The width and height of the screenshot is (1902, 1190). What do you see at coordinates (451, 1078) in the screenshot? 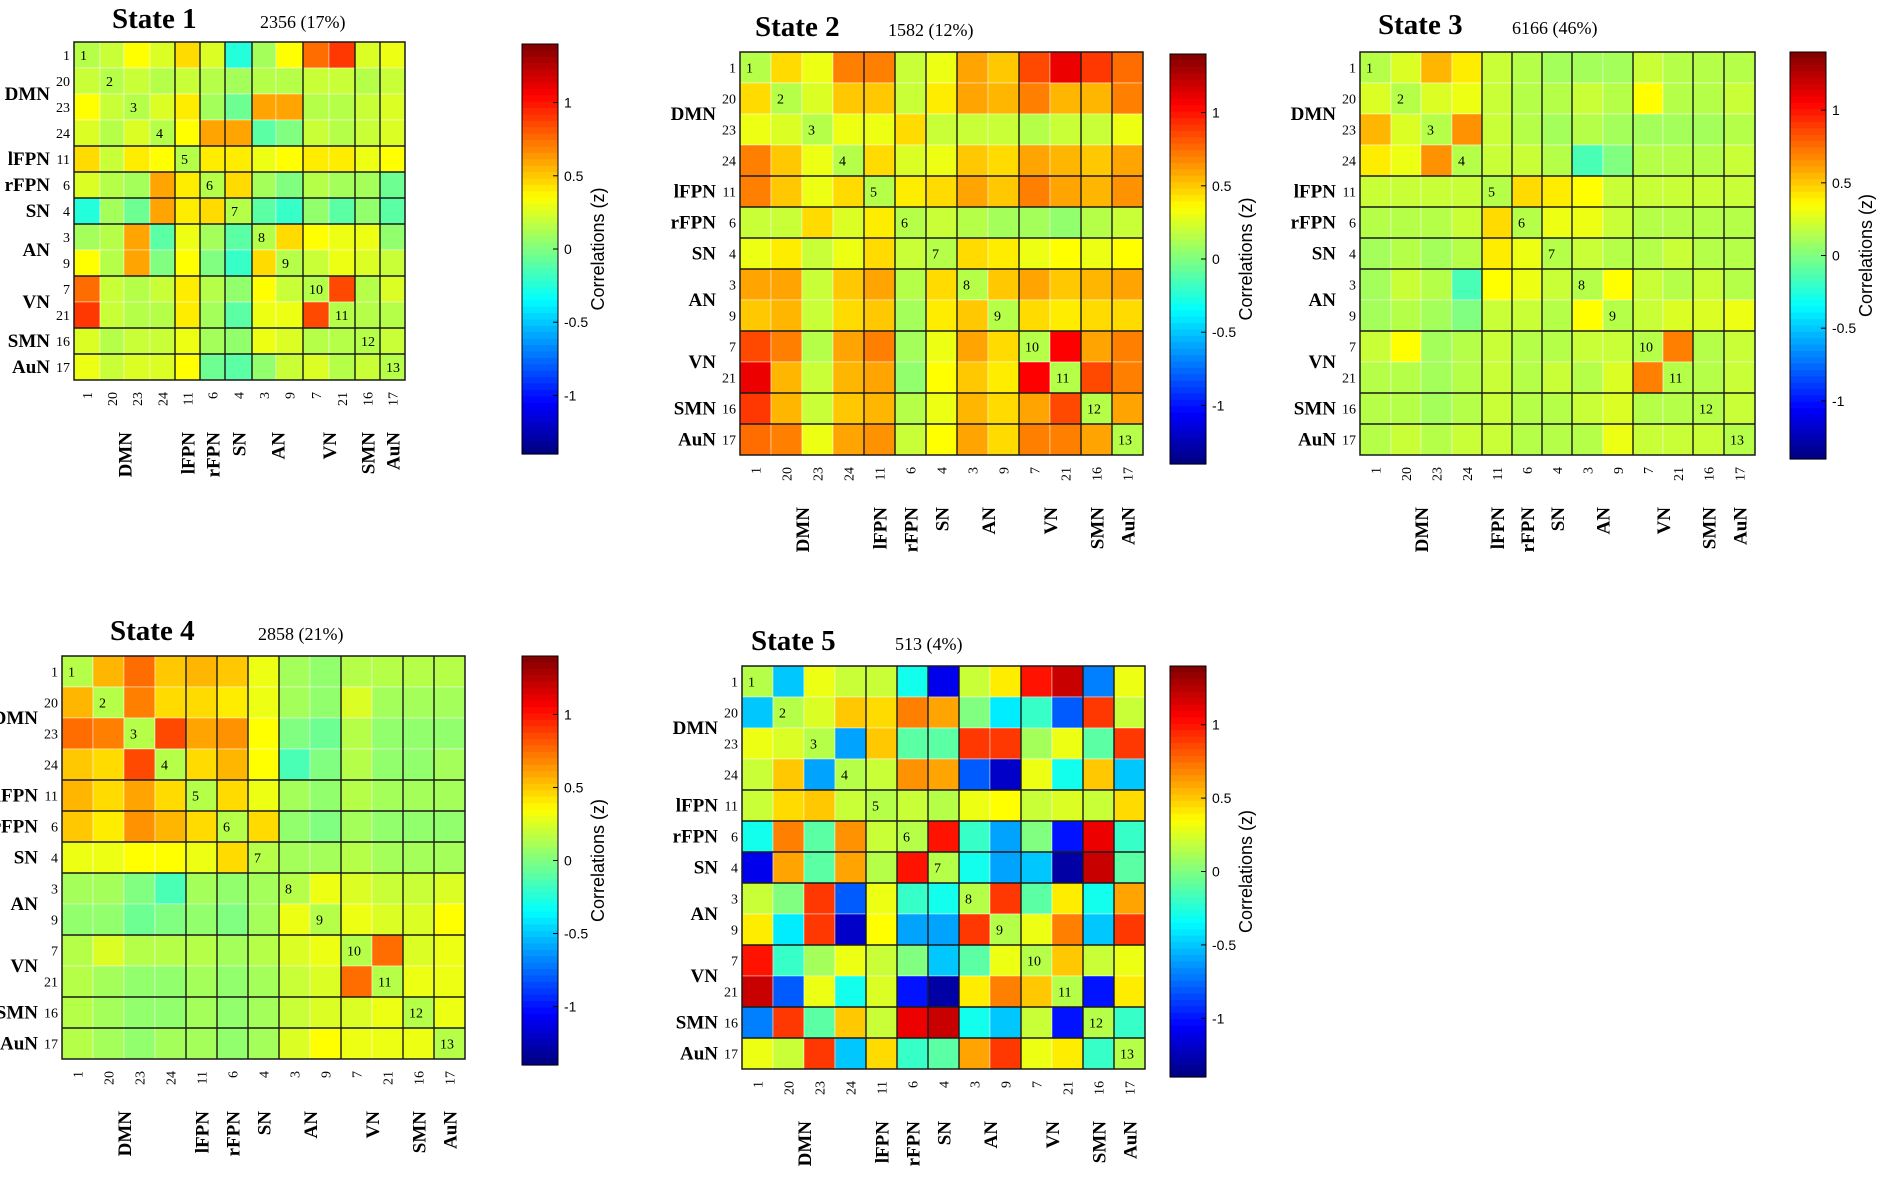
I see `col-tick-label: 17` at bounding box center [451, 1078].